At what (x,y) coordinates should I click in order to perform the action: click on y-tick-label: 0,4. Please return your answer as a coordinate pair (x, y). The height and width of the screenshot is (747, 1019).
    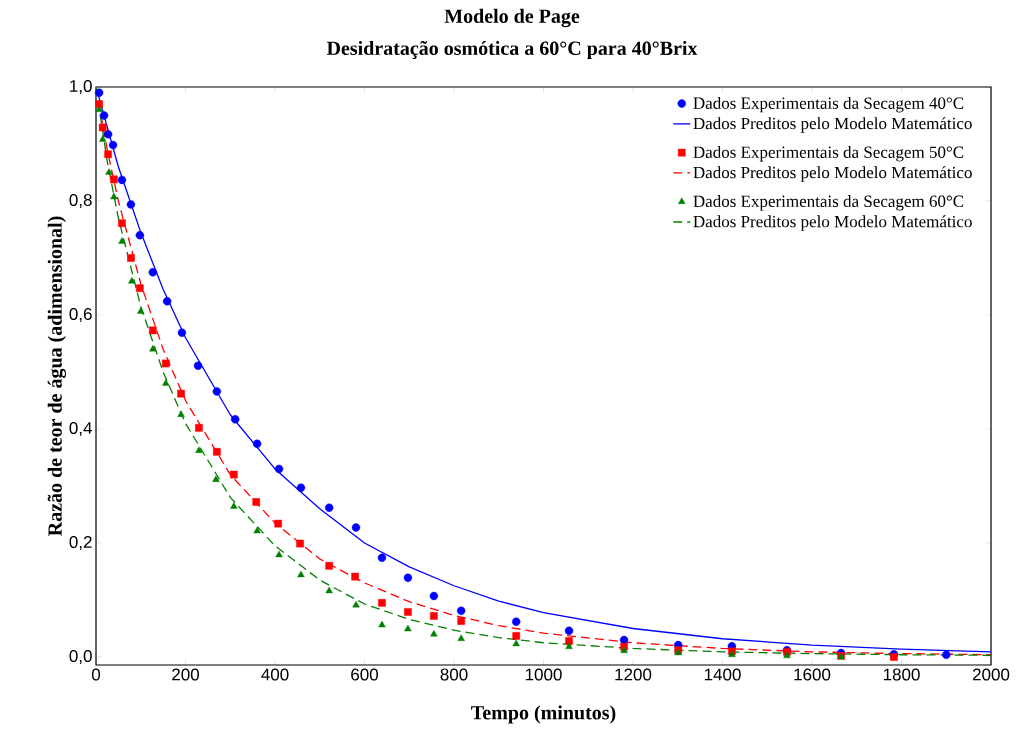
    Looking at the image, I should click on (80, 429).